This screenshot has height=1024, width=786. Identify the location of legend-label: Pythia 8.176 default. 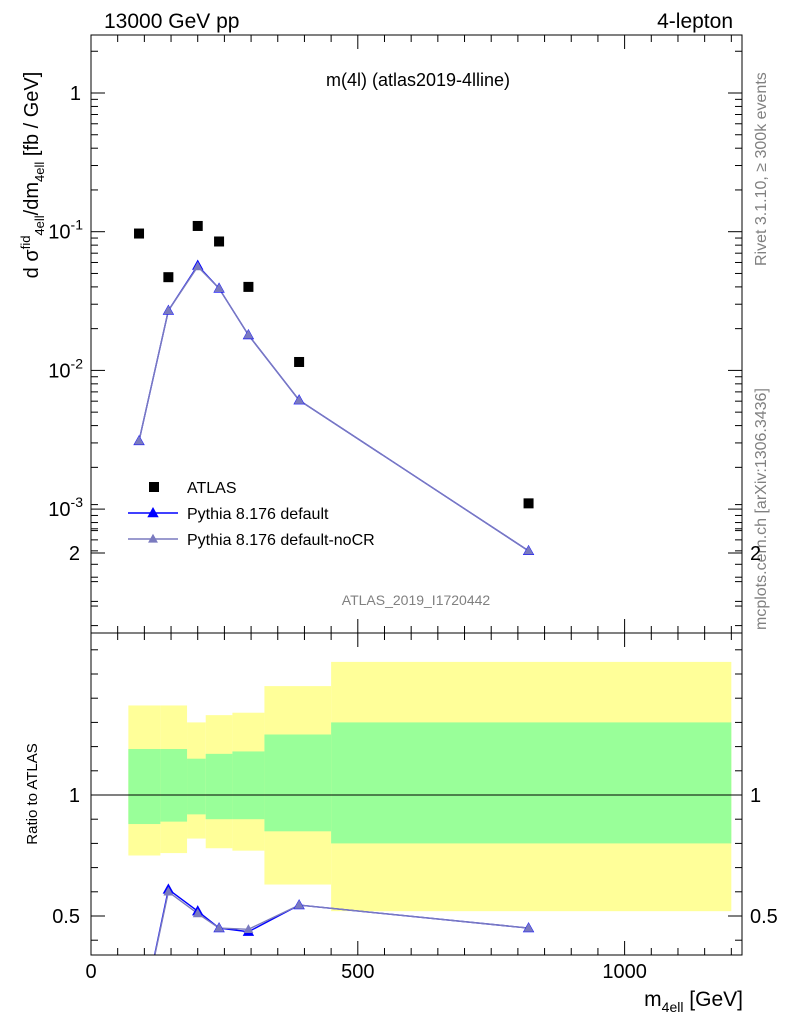
(258, 514).